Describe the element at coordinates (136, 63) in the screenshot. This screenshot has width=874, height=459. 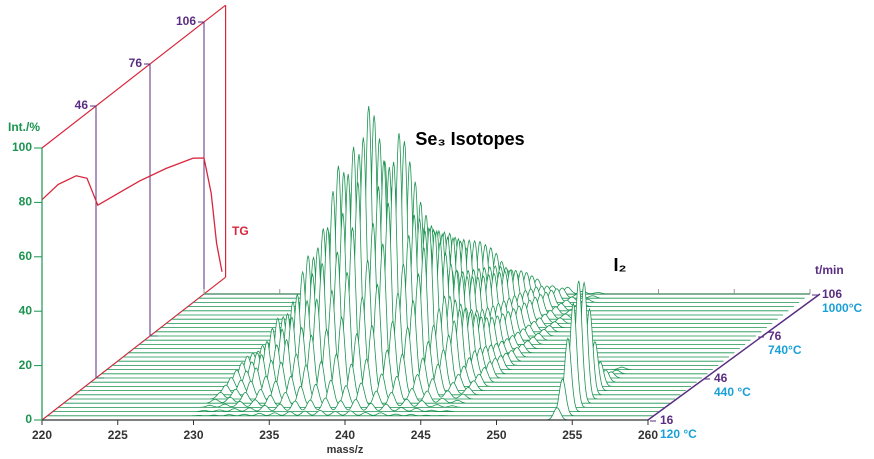
I see `tg-time-label: 76` at that location.